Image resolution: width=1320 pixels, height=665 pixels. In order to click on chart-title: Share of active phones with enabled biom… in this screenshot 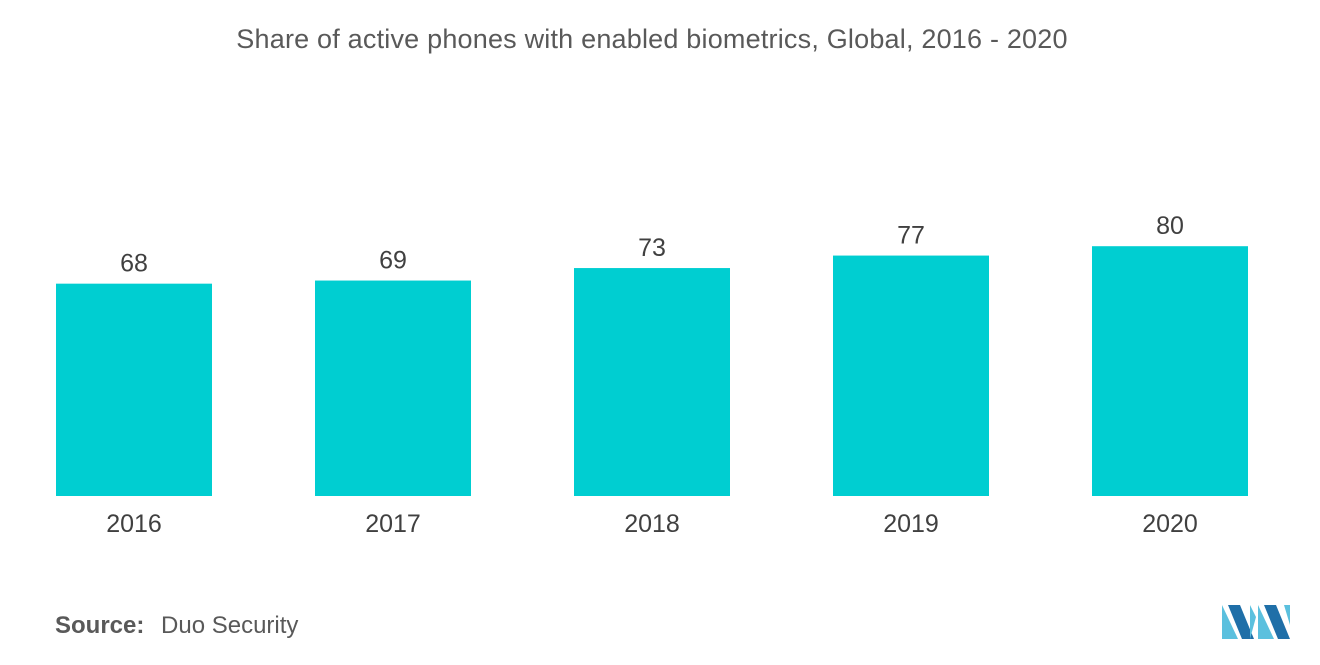, I will do `click(652, 39)`.